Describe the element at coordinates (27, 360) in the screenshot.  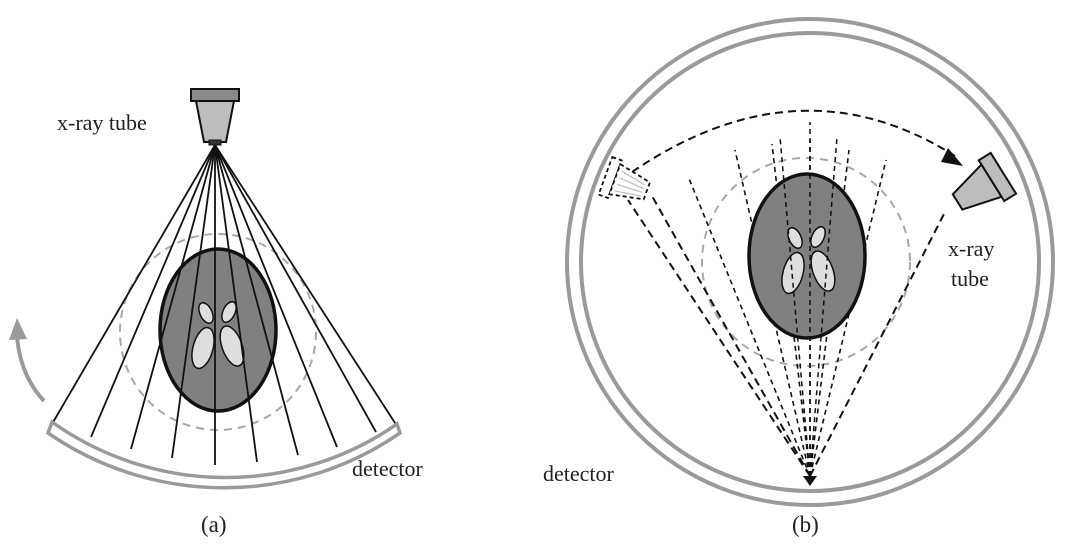
I see `rotation-arrow-a` at that location.